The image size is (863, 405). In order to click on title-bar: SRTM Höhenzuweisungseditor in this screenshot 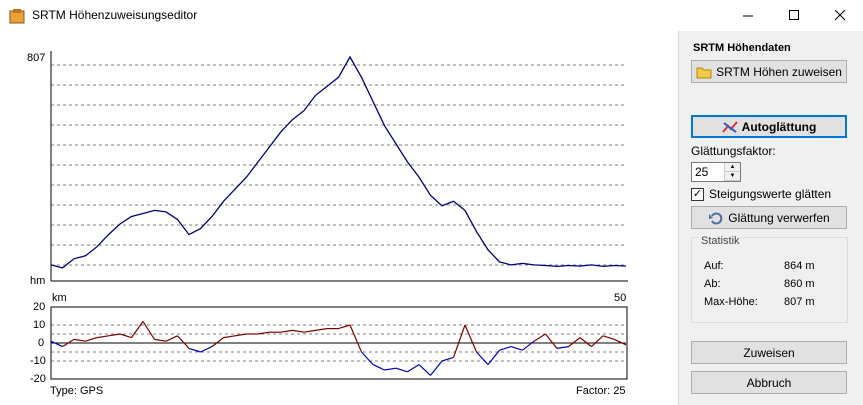, I will do `click(431, 15)`.